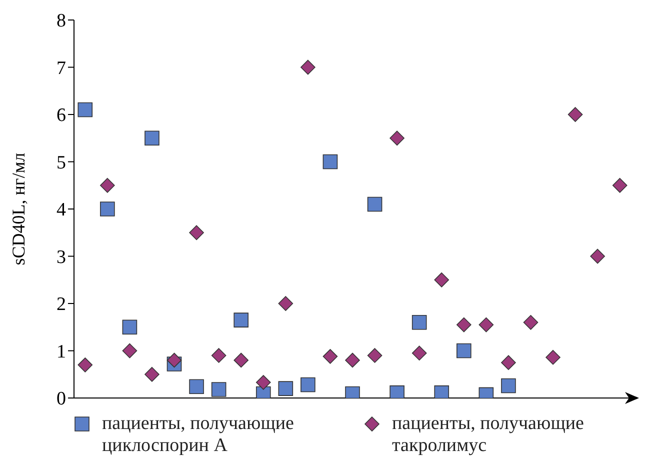 This screenshot has width=647, height=462. I want to click on y-tick-label: 7, so click(61, 68).